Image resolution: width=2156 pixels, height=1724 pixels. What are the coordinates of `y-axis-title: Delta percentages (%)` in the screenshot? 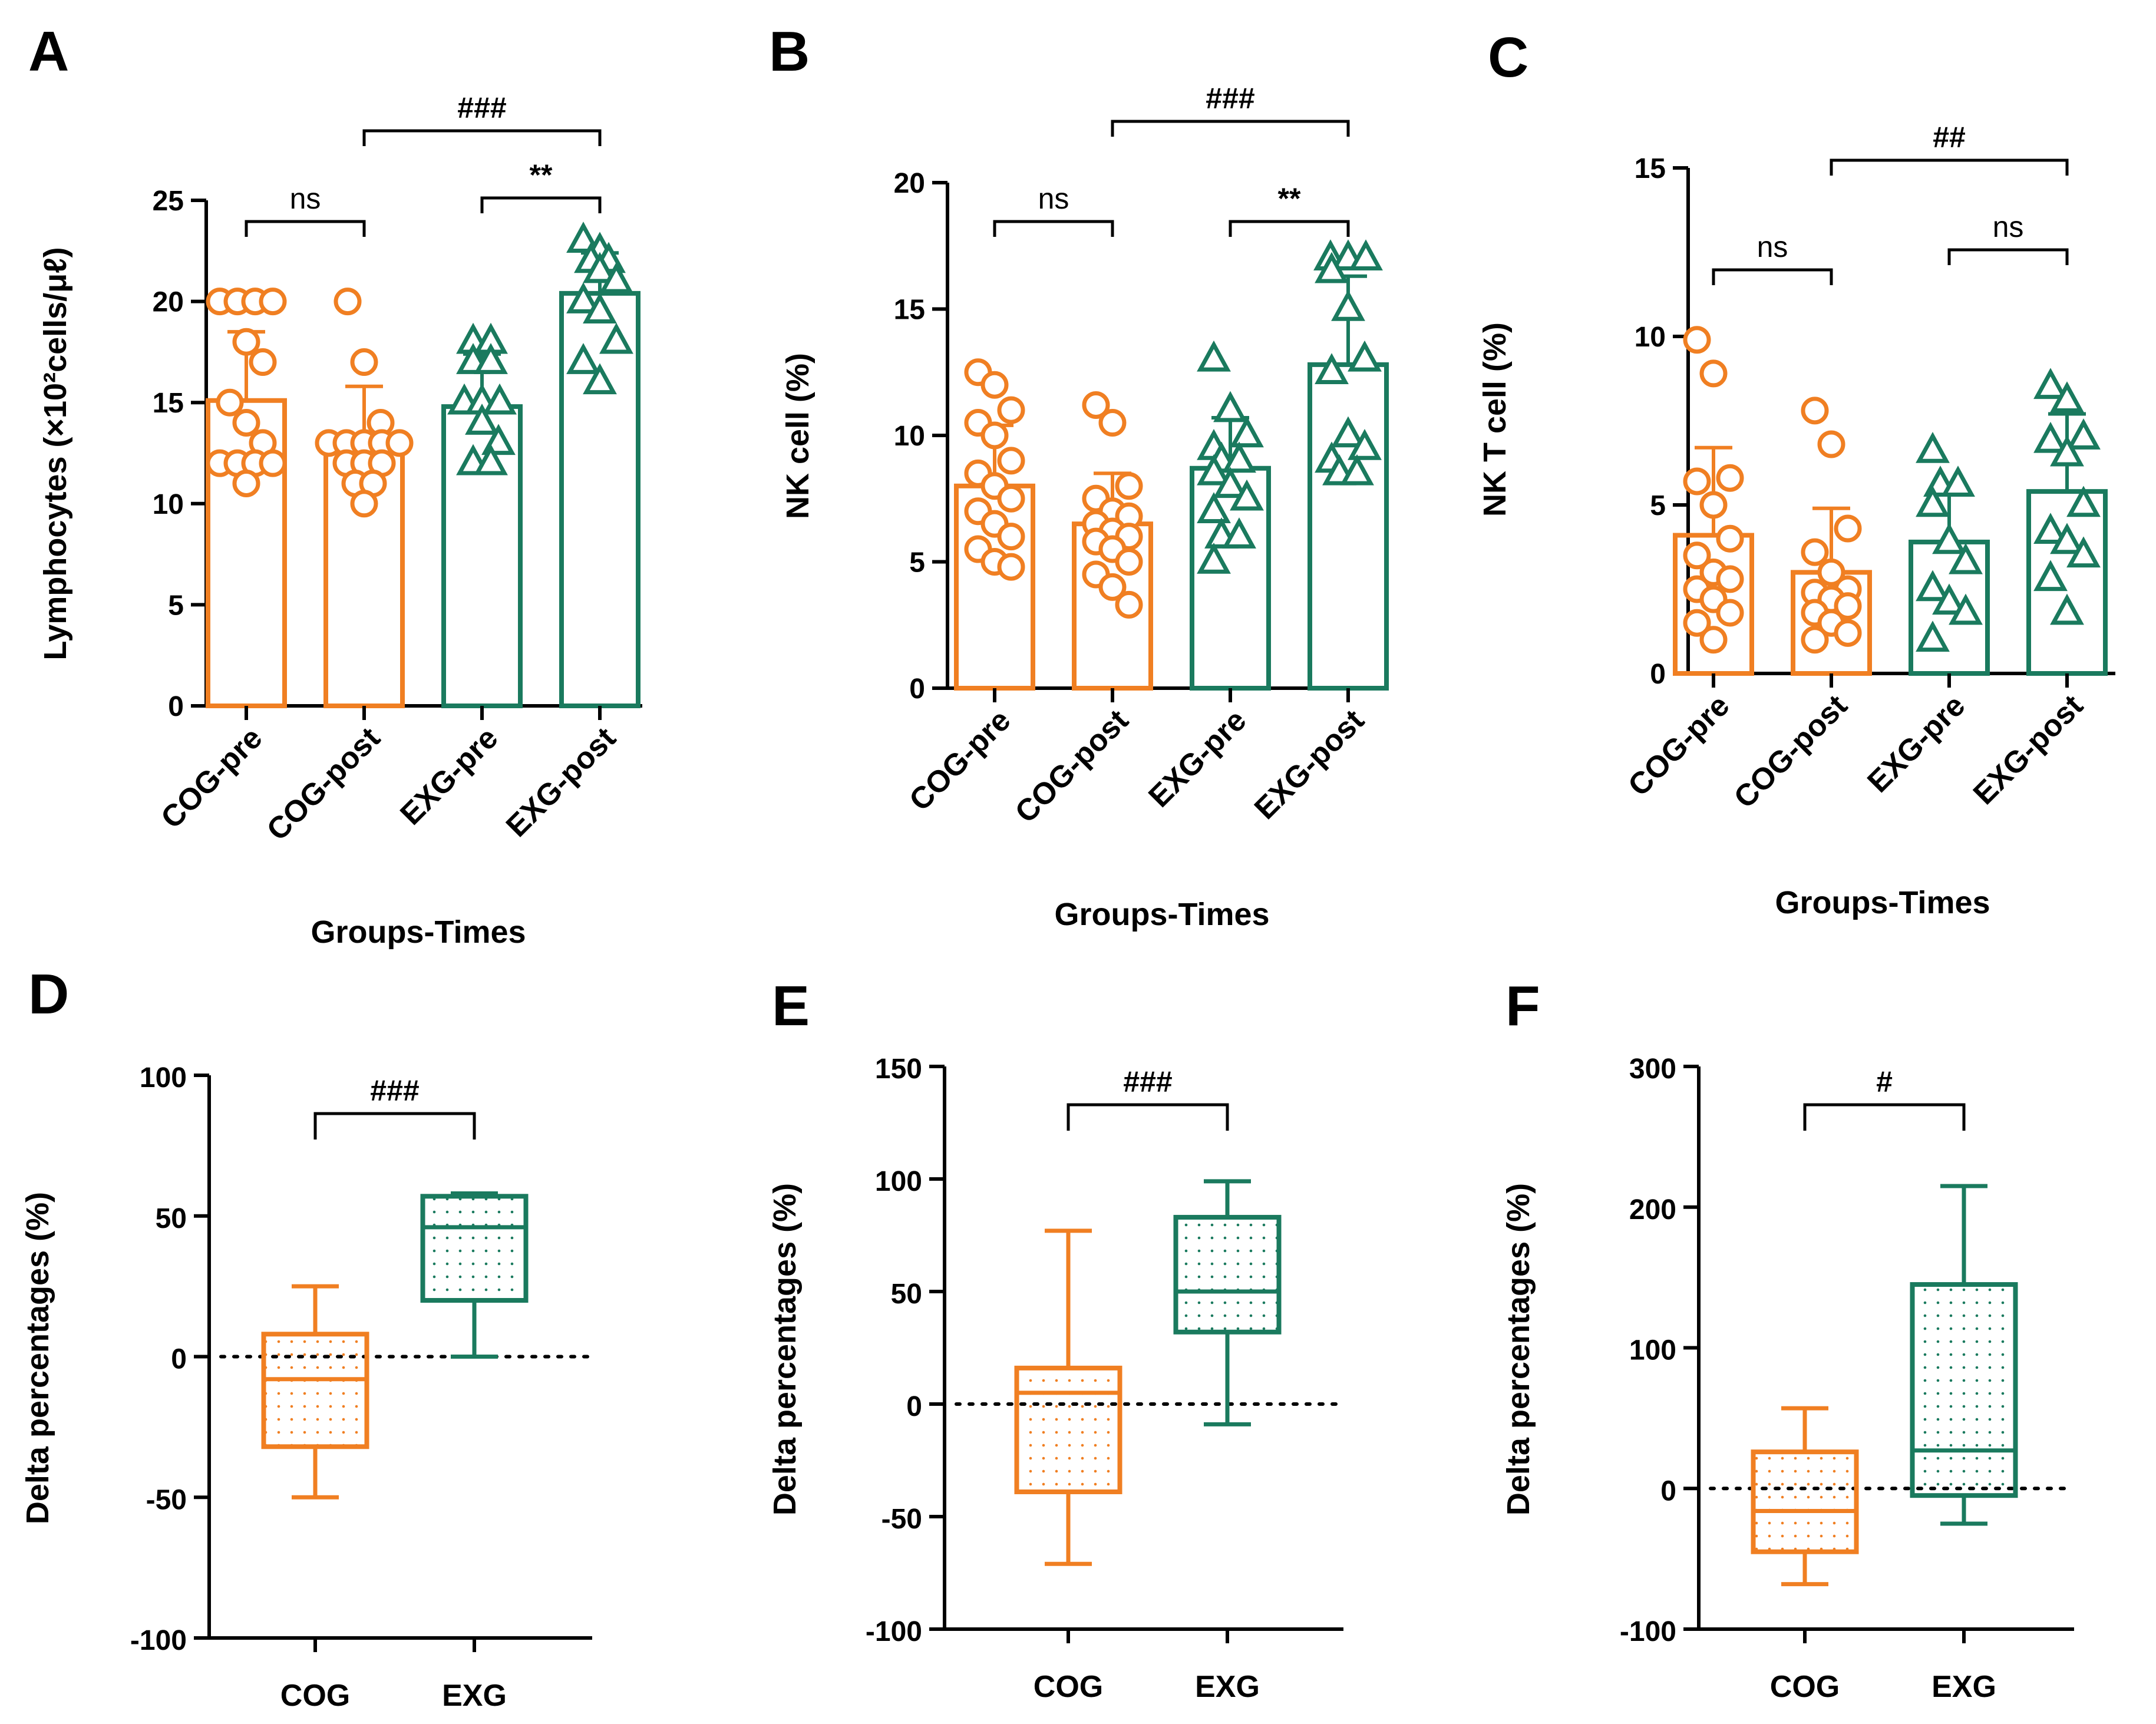 It's located at (1518, 1349).